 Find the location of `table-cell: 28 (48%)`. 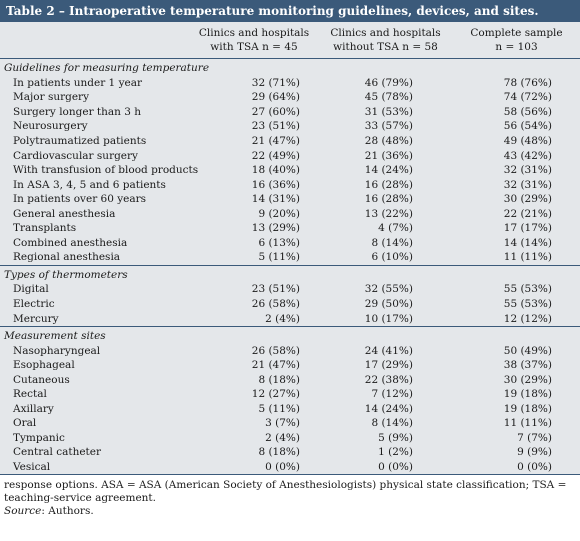

table-cell: 28 (48%) is located at coordinates (388, 141).